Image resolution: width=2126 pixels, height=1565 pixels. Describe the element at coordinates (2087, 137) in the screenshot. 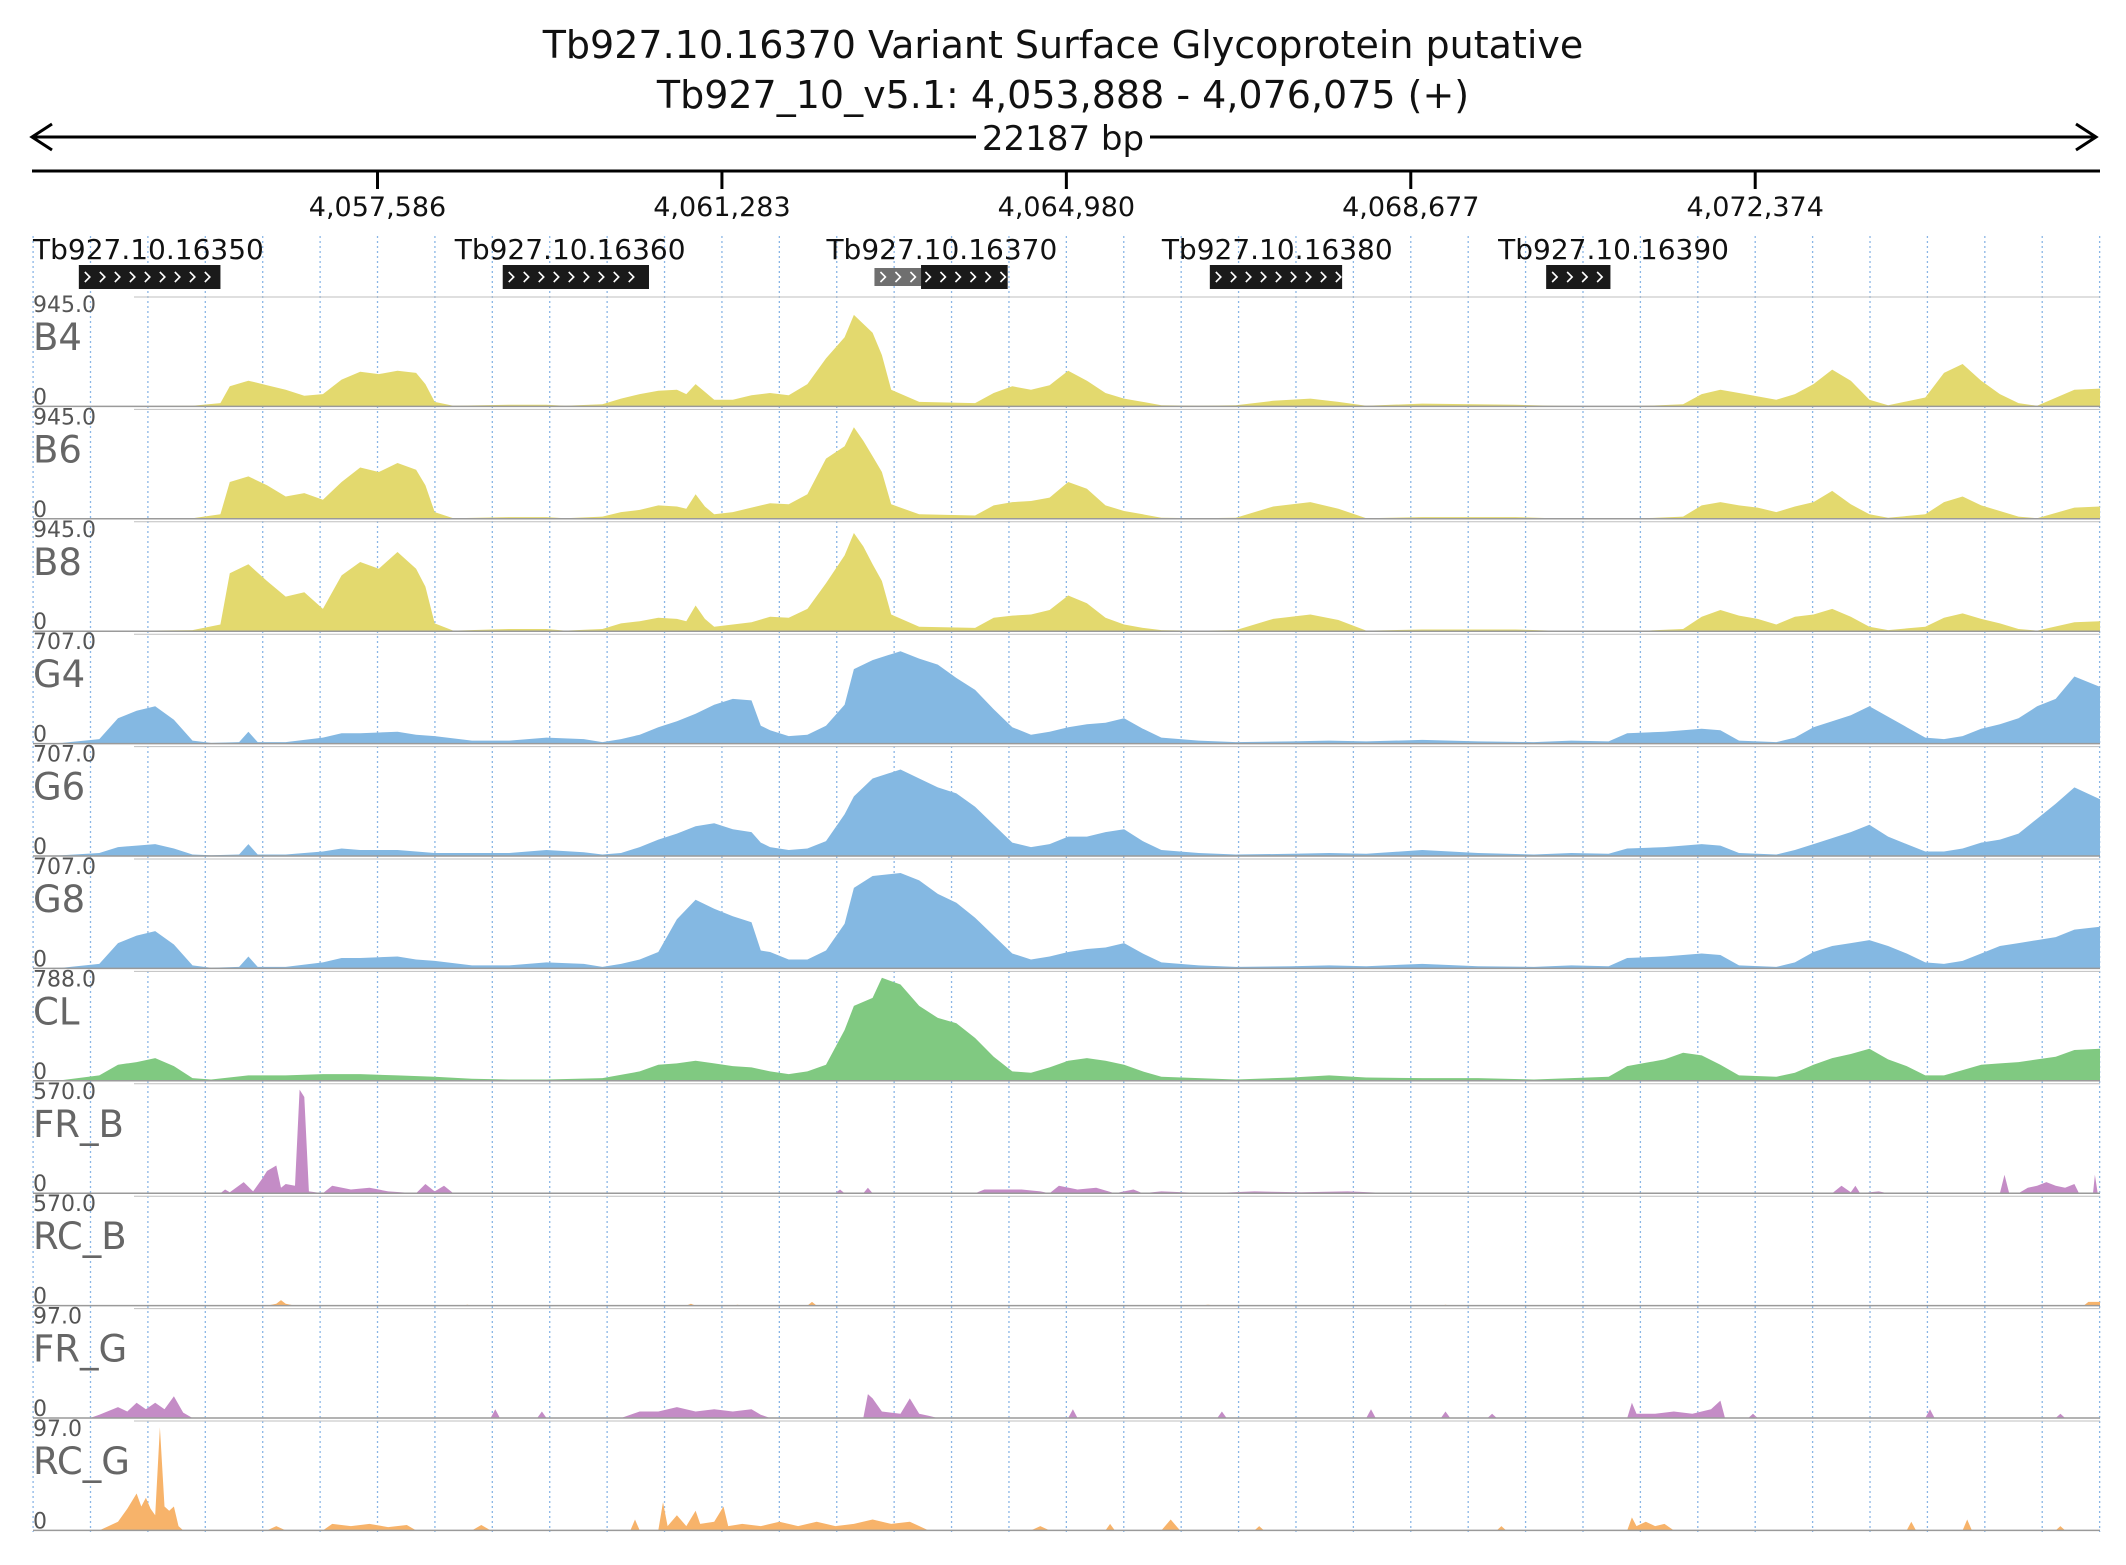

I see `span-arrow-right-icon` at that location.